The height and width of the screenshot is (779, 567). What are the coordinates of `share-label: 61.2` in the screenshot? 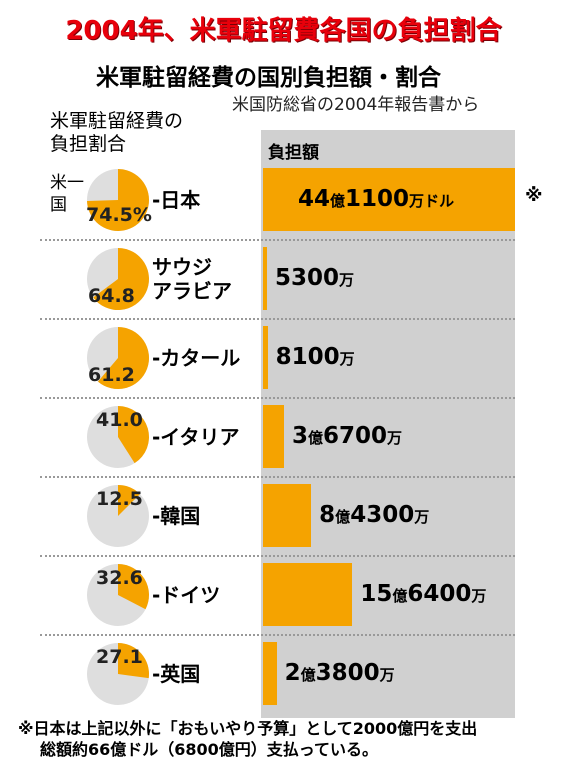 It's located at (111, 374).